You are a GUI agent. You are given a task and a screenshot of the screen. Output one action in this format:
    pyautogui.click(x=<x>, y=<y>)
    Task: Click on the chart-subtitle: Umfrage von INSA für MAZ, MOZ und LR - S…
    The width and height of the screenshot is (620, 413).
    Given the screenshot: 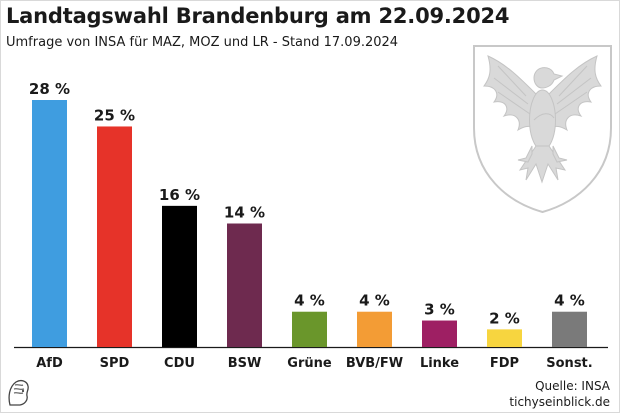 What is the action you would take?
    pyautogui.click(x=202, y=42)
    